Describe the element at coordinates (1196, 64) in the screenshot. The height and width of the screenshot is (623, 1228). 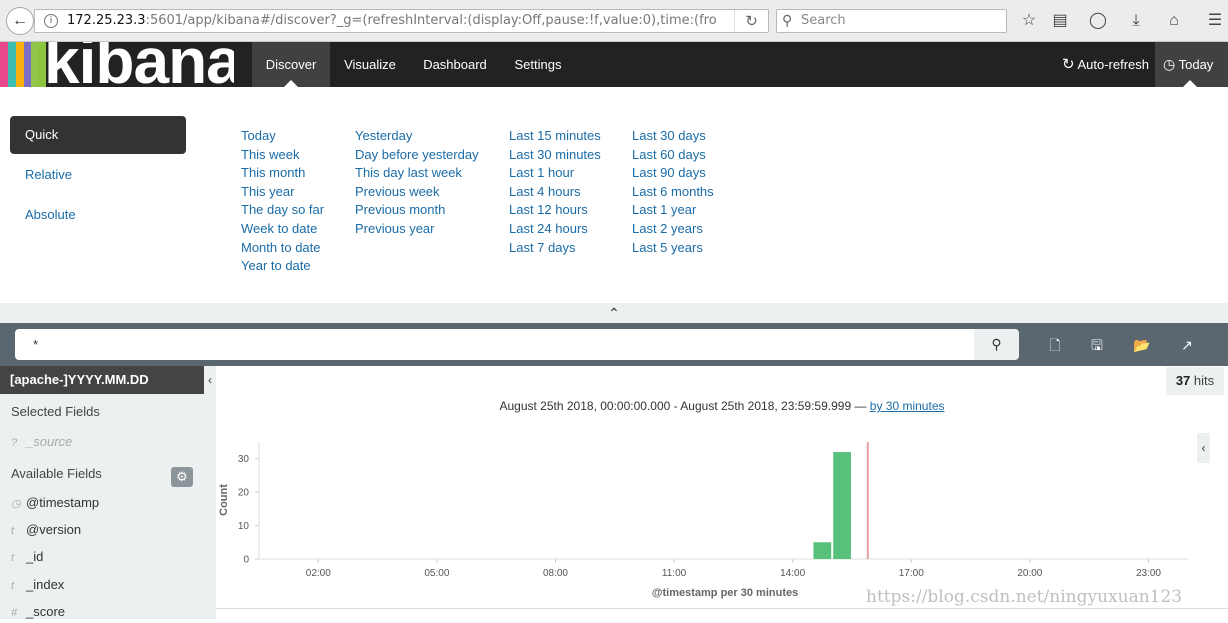
I see `timepicker-label: Today` at that location.